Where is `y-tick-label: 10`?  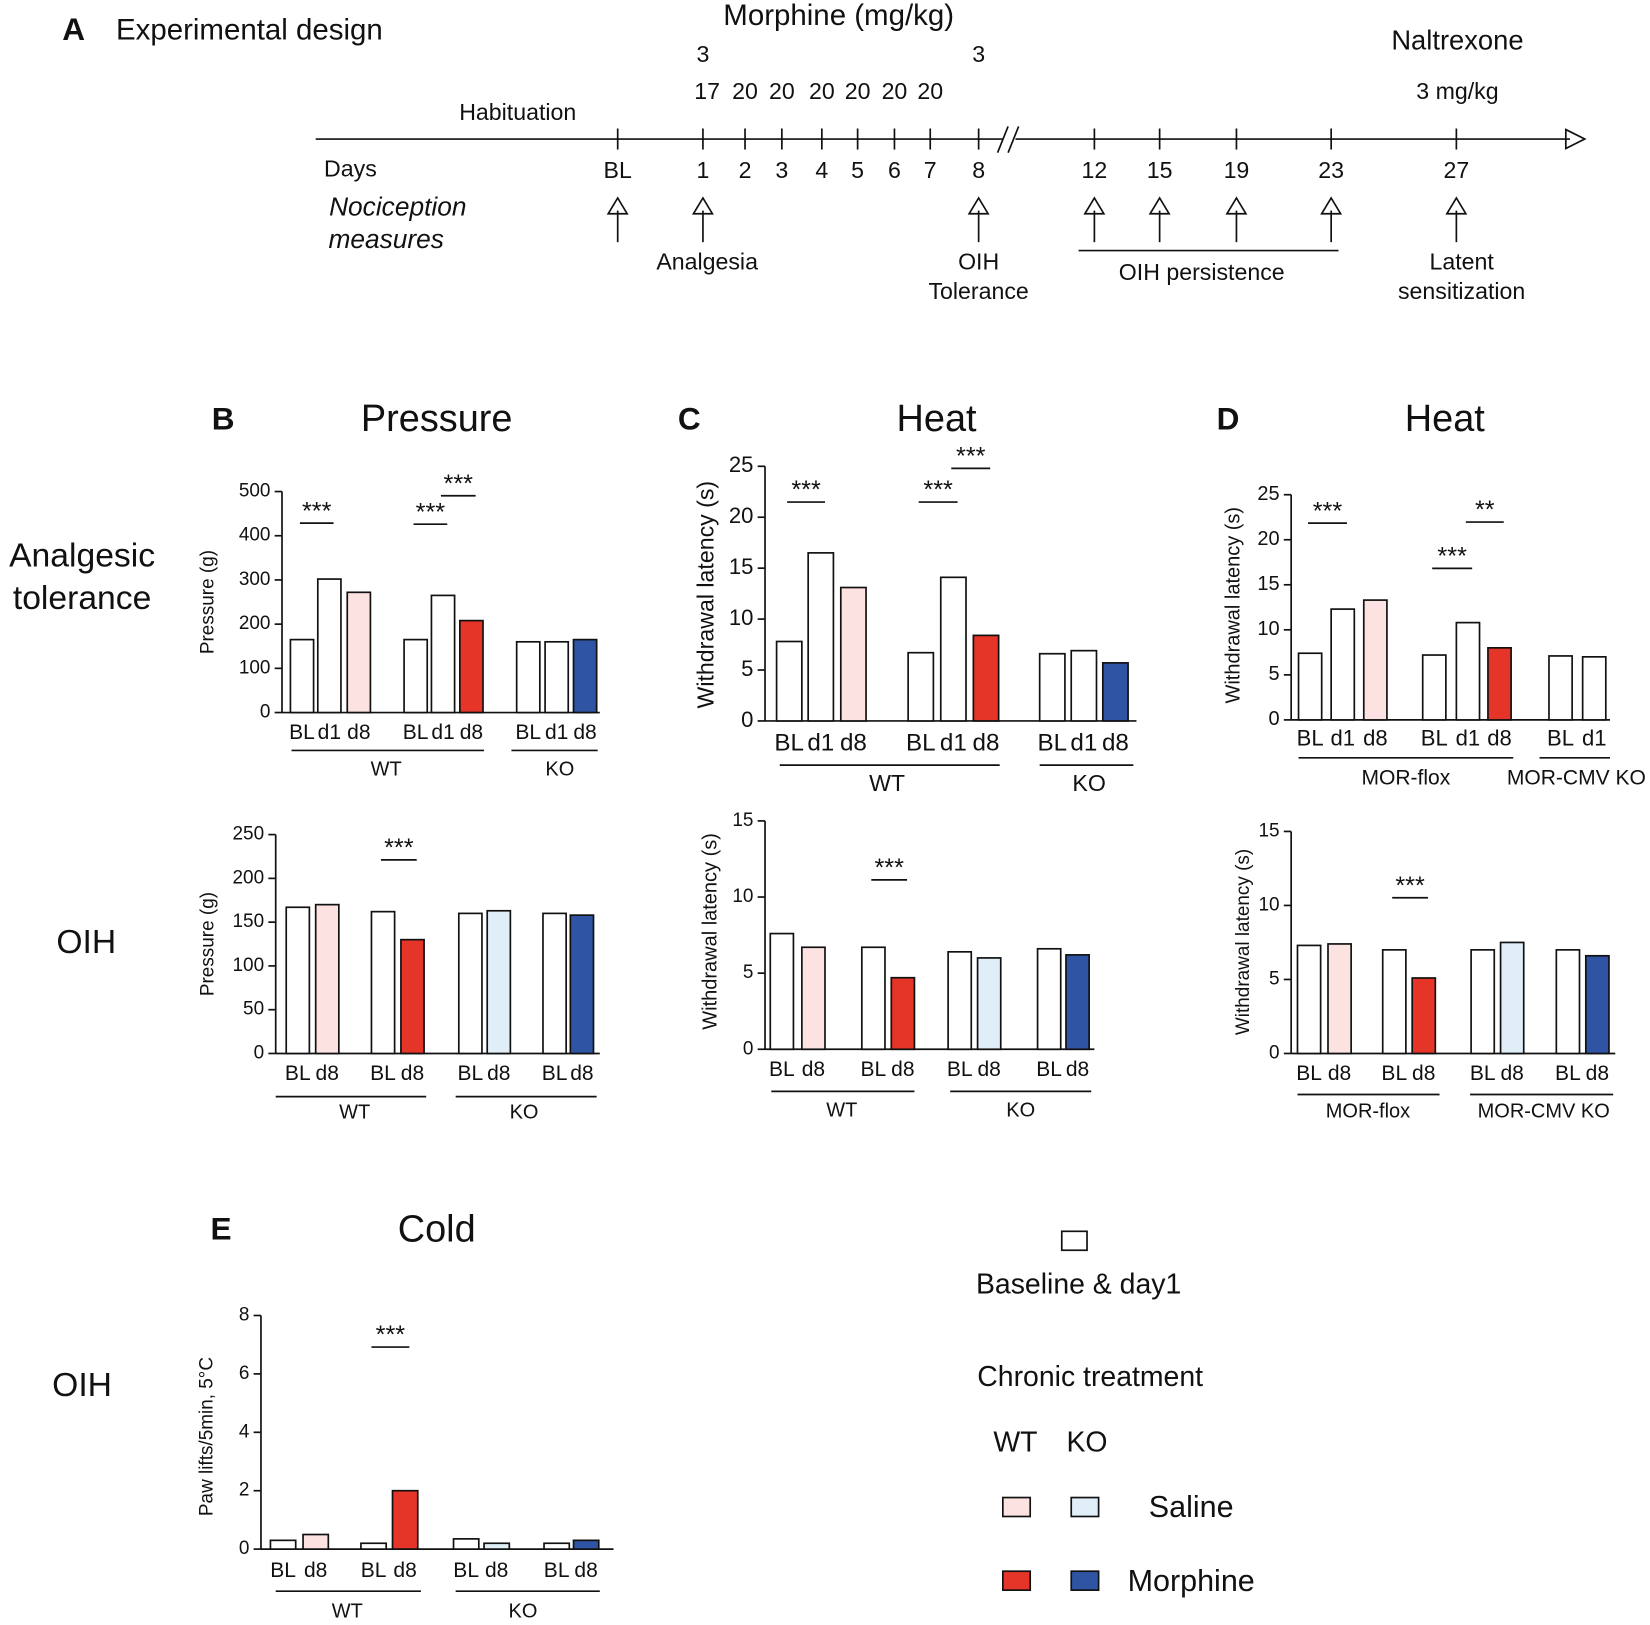
y-tick-label: 10 is located at coordinates (741, 617).